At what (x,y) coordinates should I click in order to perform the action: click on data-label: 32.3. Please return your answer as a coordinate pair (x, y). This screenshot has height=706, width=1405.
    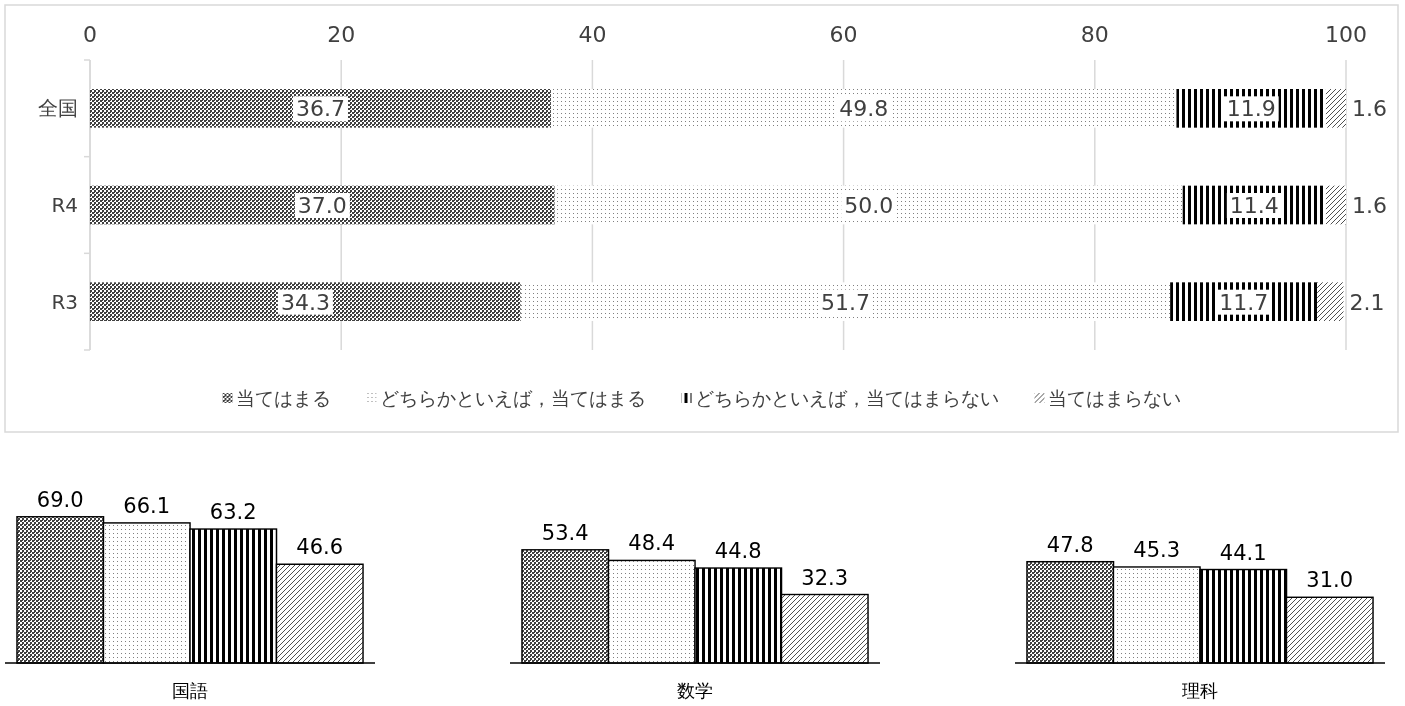
    Looking at the image, I should click on (825, 577).